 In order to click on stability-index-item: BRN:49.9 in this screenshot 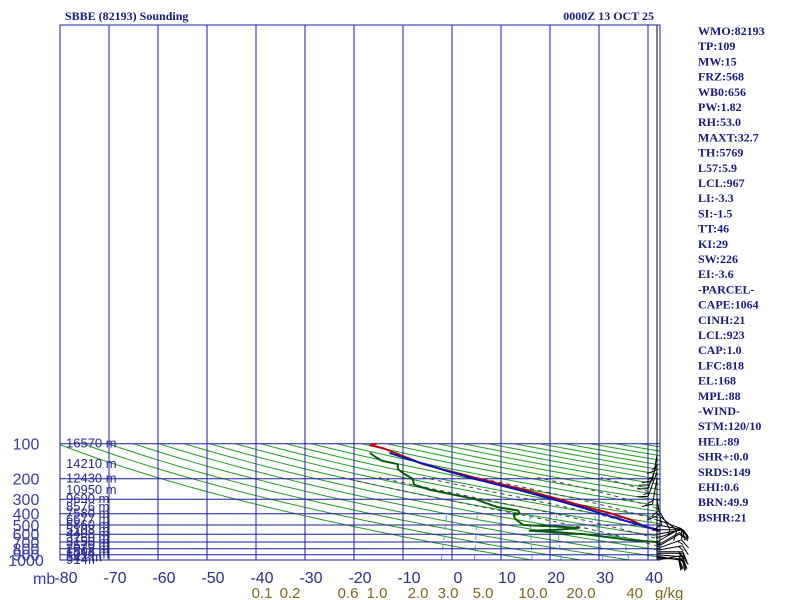, I will do `click(723, 502)`.